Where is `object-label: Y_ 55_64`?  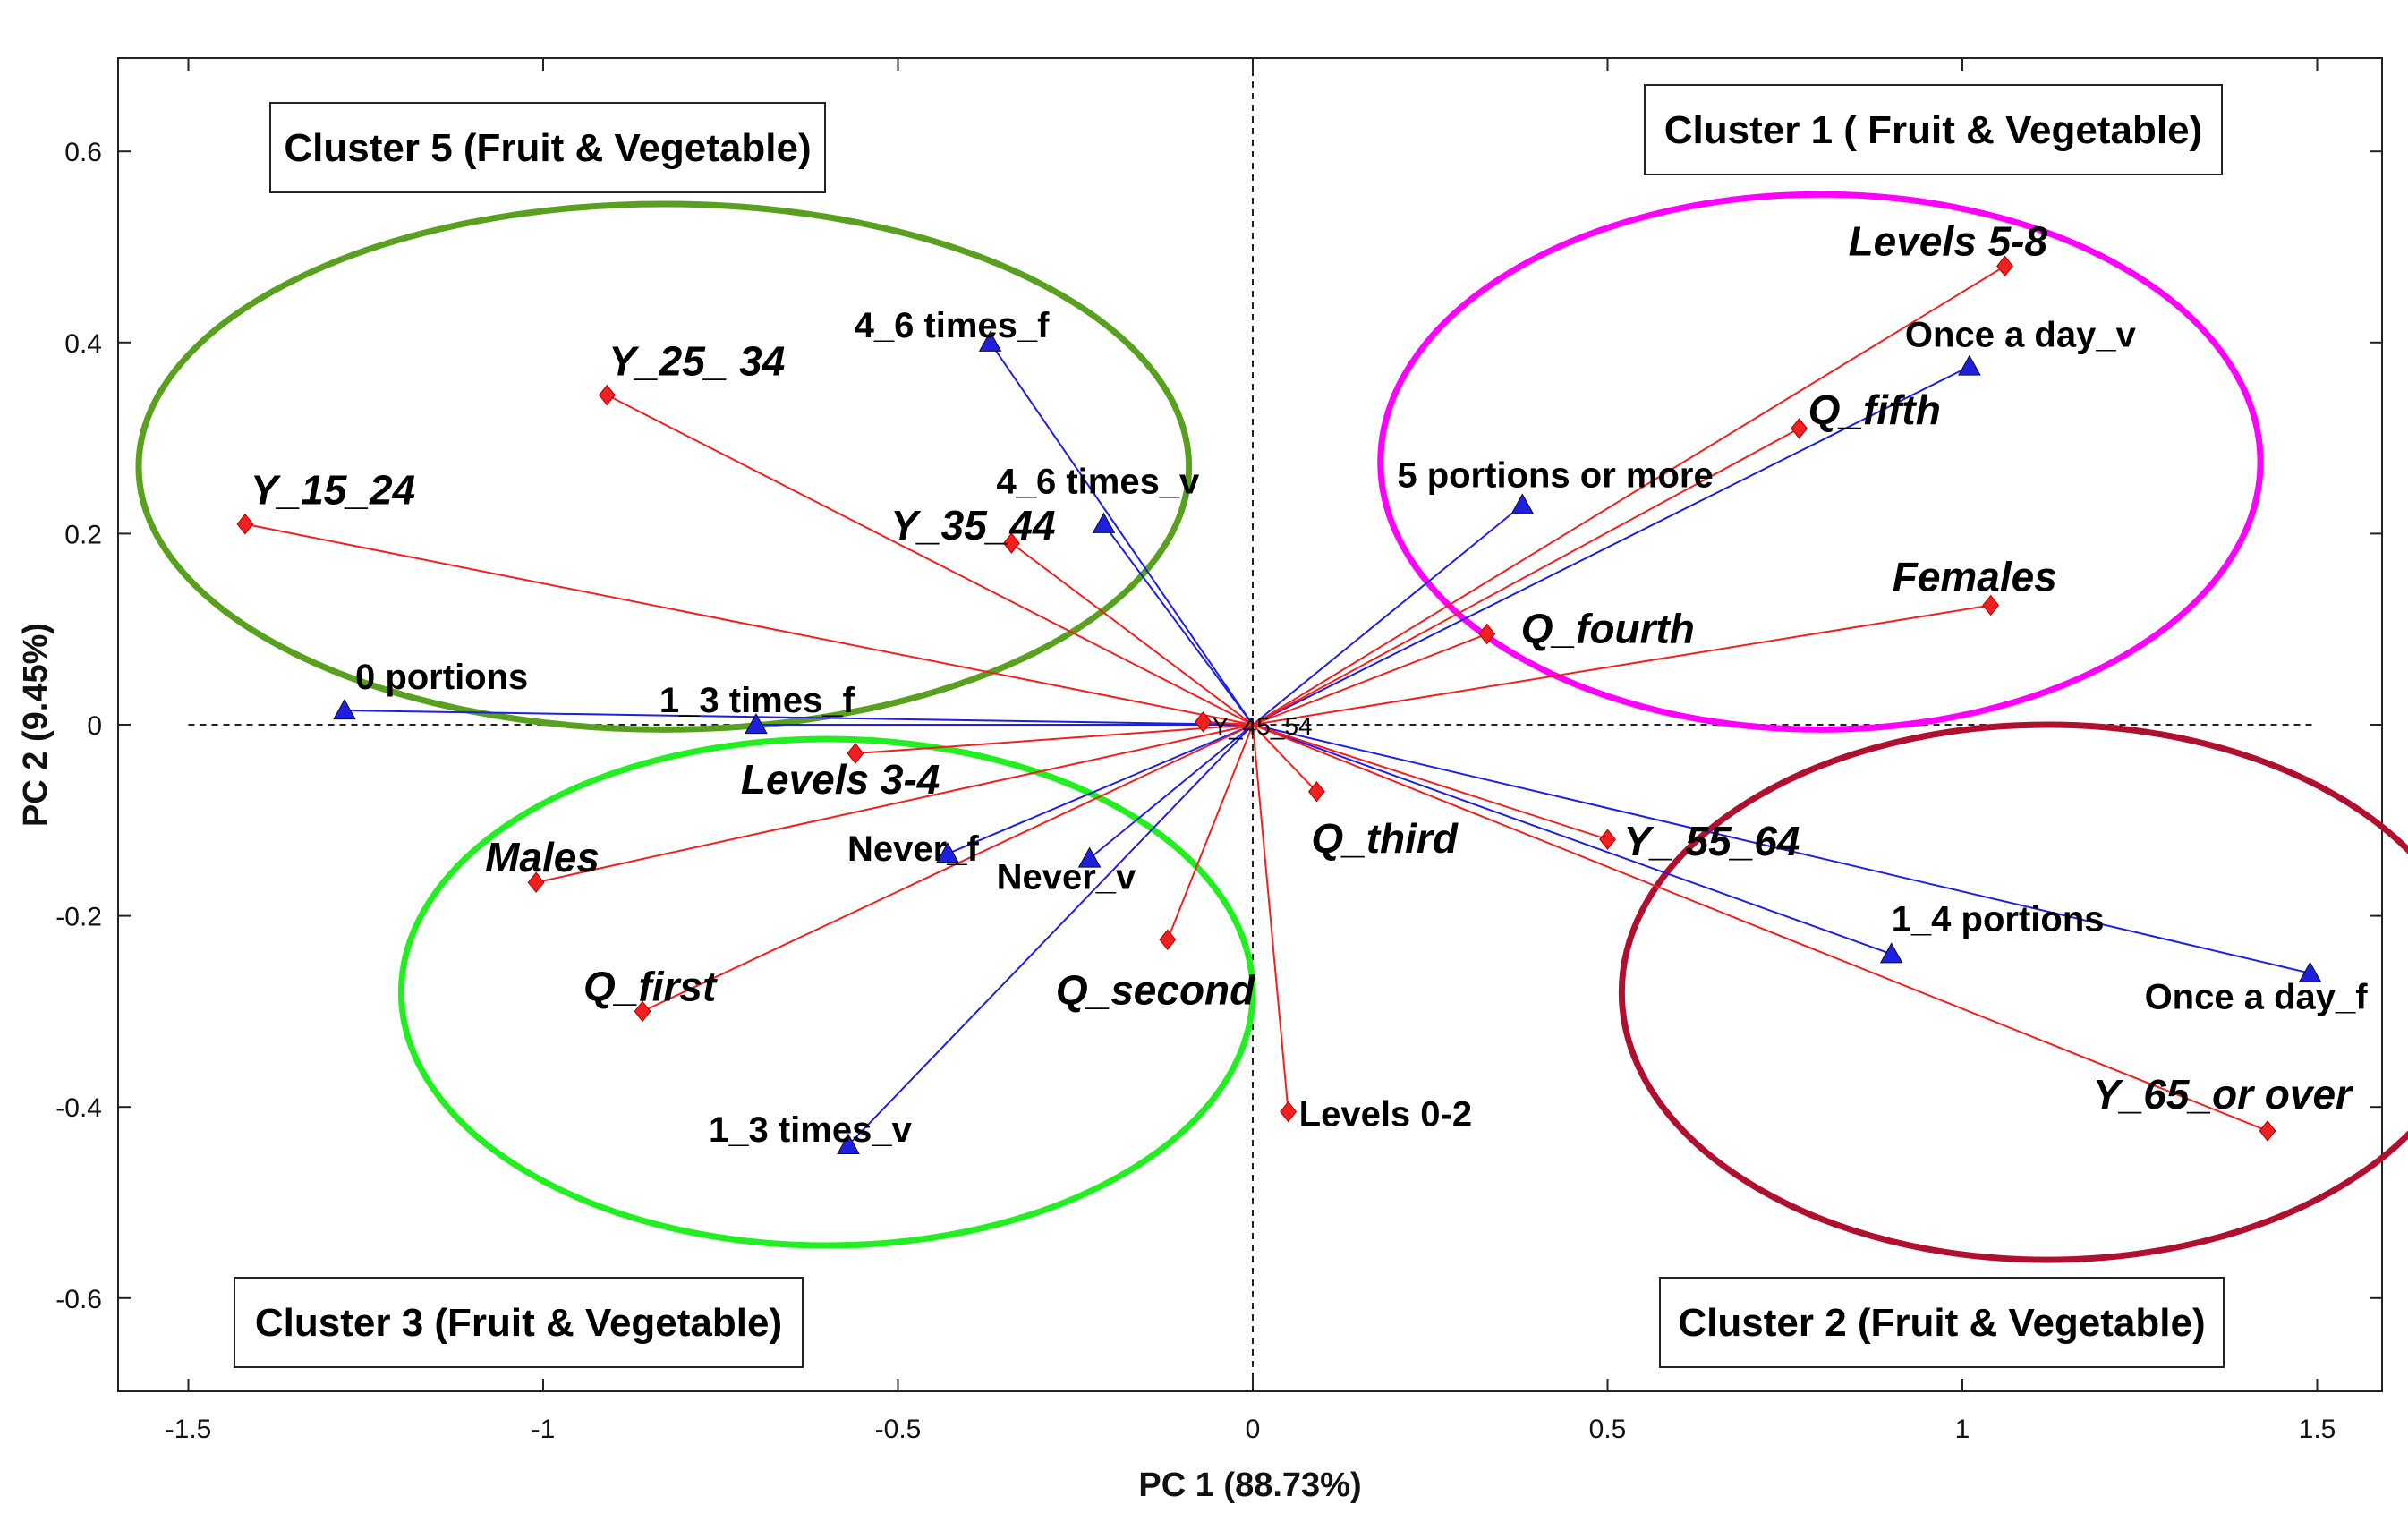
object-label: Y_ 55_64 is located at coordinates (1712, 841).